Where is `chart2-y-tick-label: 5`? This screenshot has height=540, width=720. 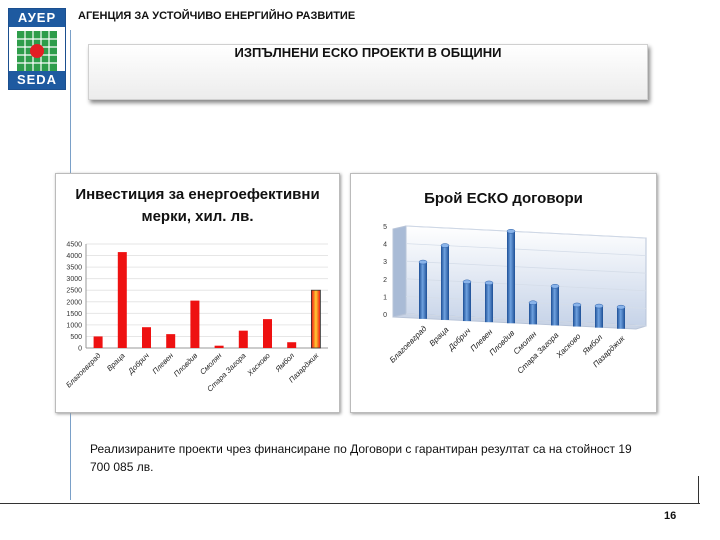
chart2-y-tick-label: 5 is located at coordinates (385, 227).